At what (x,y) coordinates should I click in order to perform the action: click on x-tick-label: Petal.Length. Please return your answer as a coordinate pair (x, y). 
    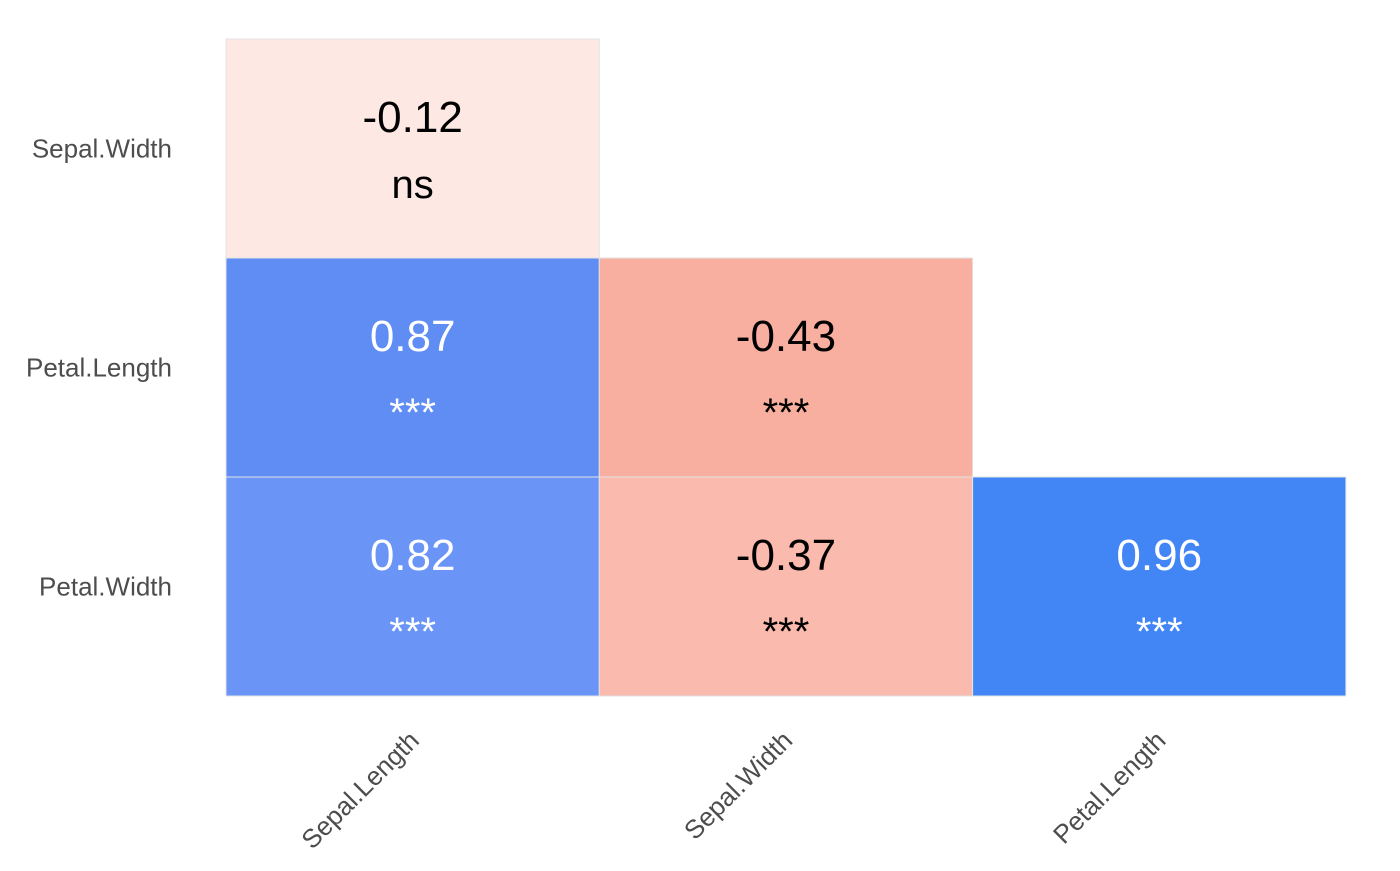
    Looking at the image, I should click on (1109, 787).